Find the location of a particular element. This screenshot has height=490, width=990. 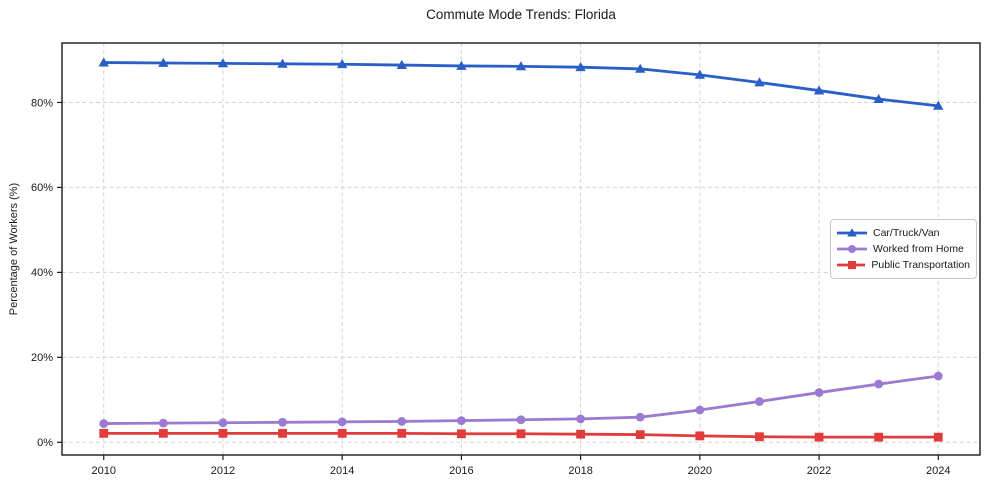

legend-item-car-truck-van: Car/Truck/Van is located at coordinates (903, 233).